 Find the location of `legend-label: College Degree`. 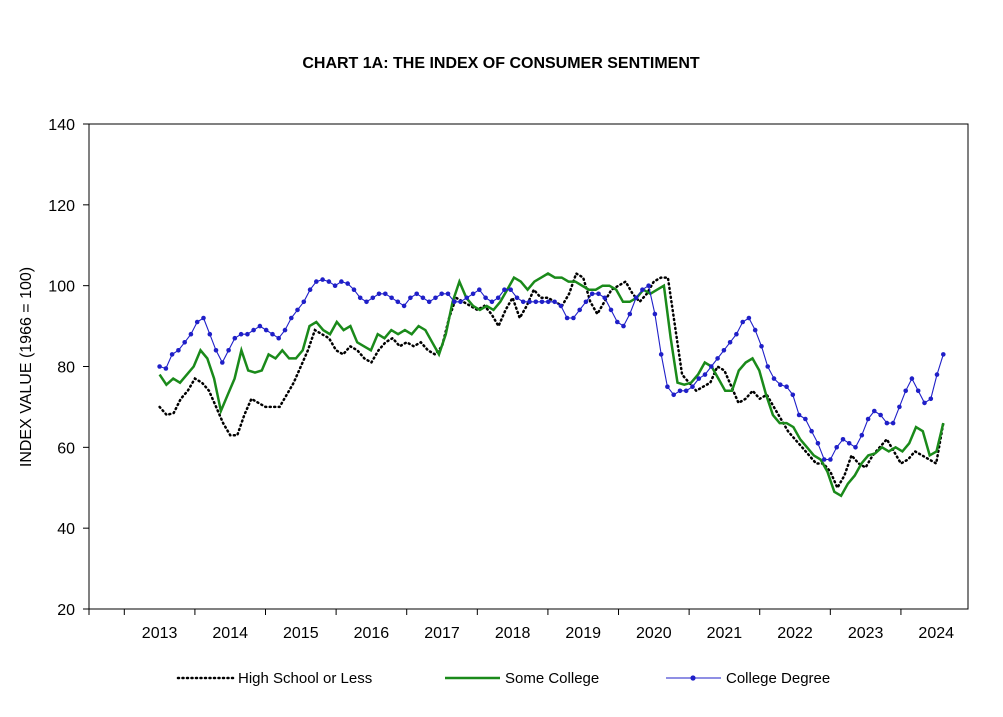

legend-label: College Degree is located at coordinates (778, 678).